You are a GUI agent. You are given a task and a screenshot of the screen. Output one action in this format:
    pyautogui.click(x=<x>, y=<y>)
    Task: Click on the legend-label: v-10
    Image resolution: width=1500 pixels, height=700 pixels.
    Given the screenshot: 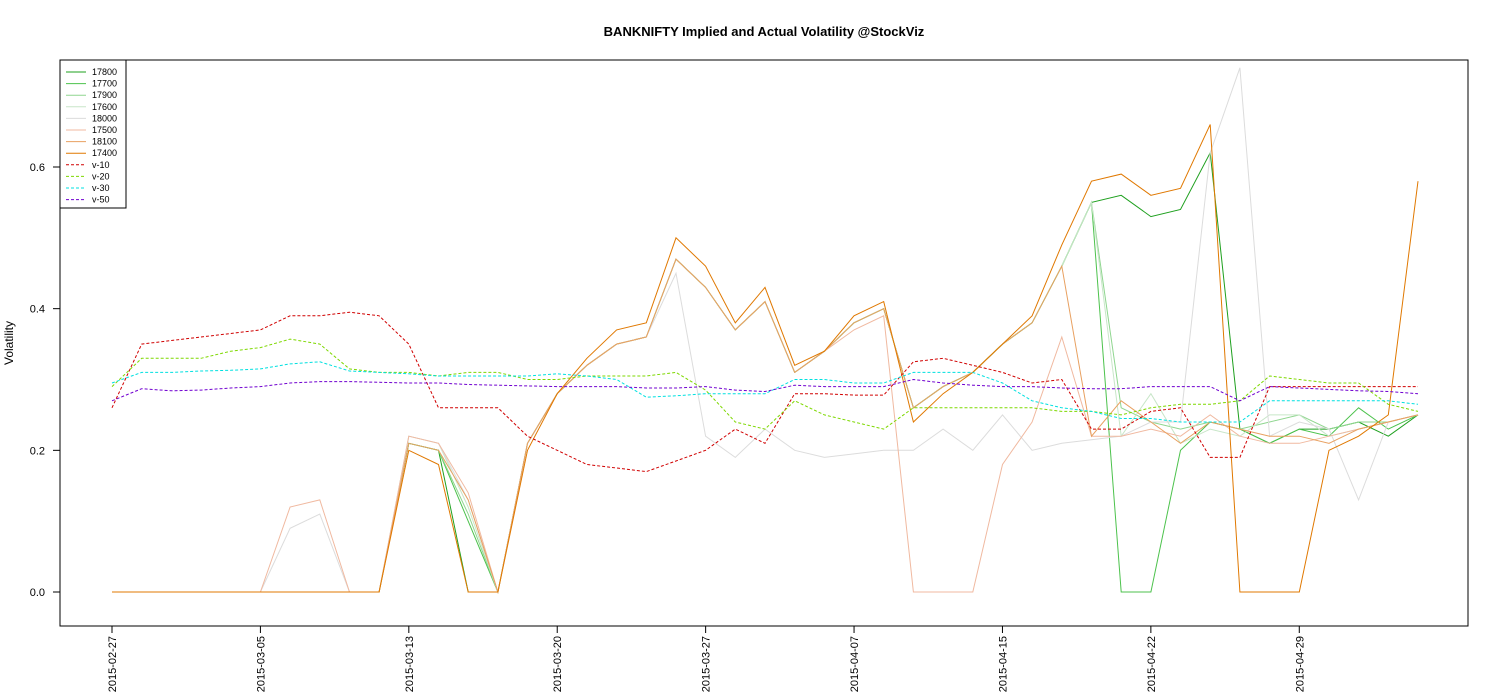 What is the action you would take?
    pyautogui.click(x=101, y=165)
    